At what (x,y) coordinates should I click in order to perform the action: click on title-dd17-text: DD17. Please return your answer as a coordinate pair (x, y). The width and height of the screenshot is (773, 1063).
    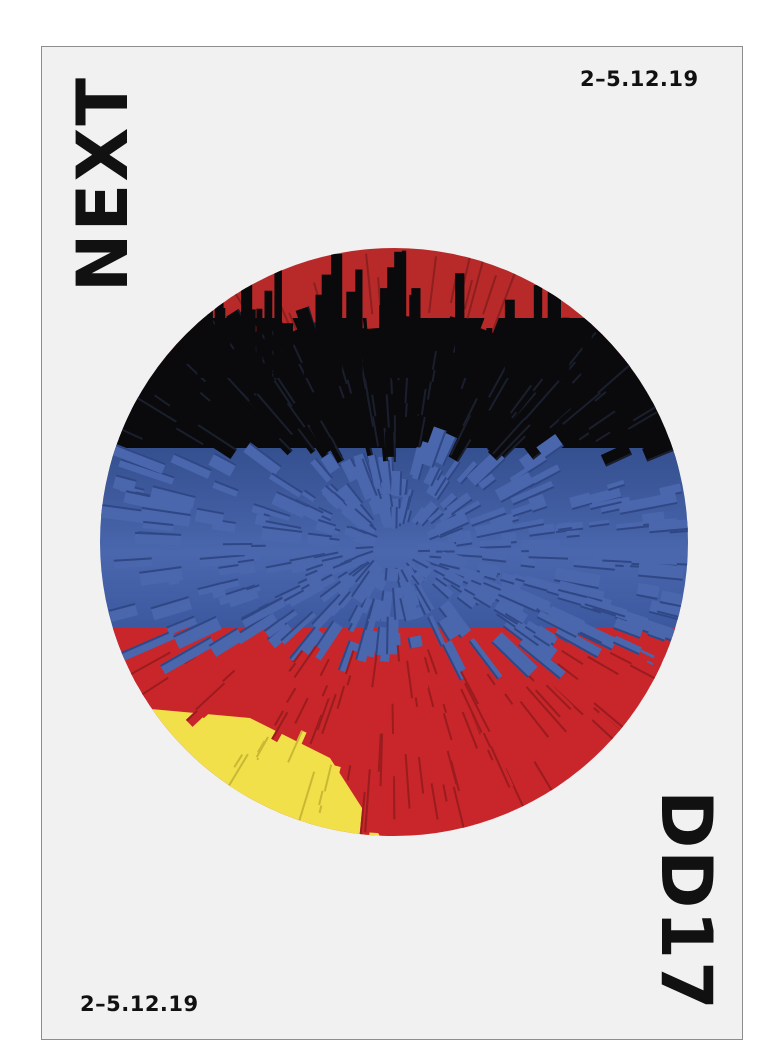
    Looking at the image, I should click on (686, 901).